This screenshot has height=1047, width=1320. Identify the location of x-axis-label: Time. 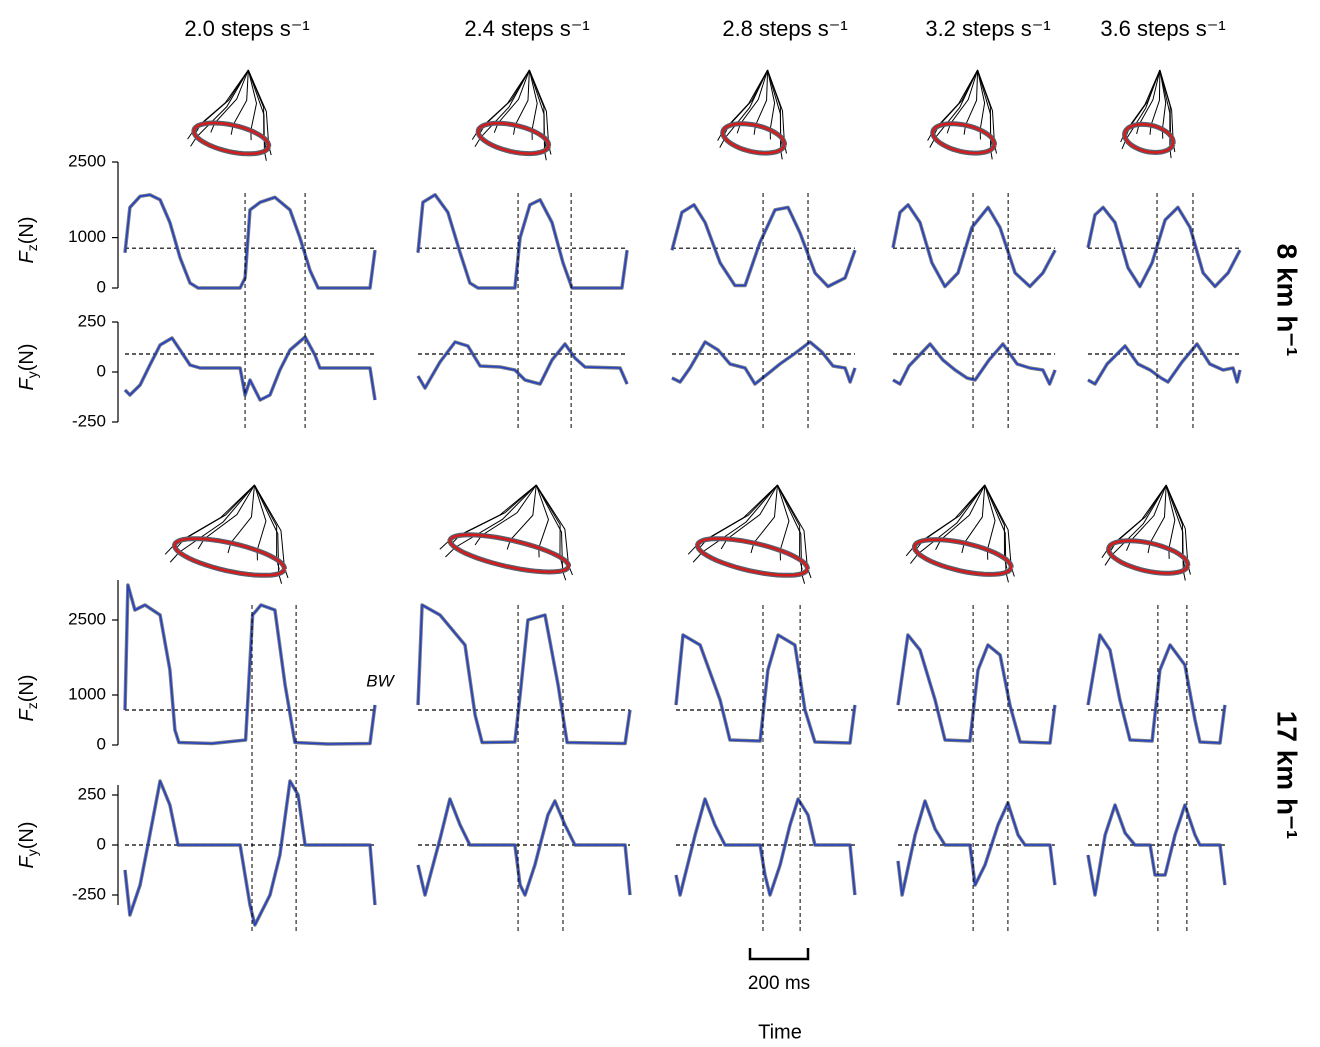
(780, 1032).